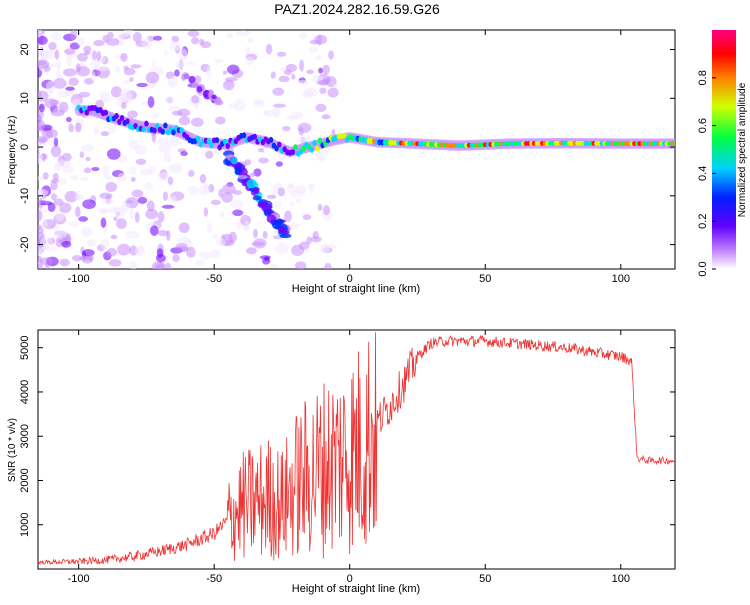 Image resolution: width=750 pixels, height=605 pixels. I want to click on colorbar-tick-label: 0.6, so click(703, 125).